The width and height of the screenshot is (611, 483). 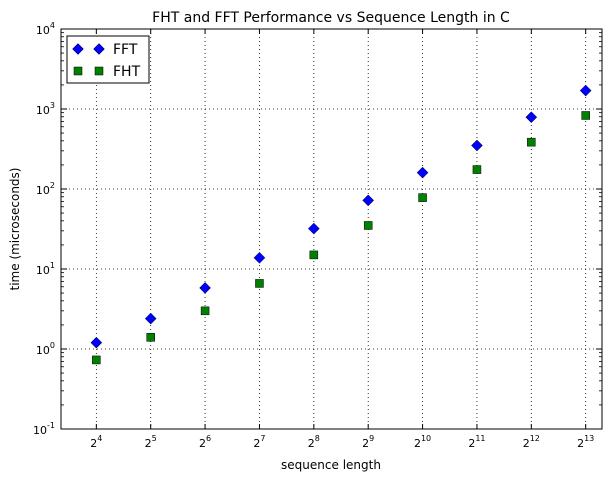 What do you see at coordinates (45, 29) in the screenshot?
I see `y-tick-label: 10⁴` at bounding box center [45, 29].